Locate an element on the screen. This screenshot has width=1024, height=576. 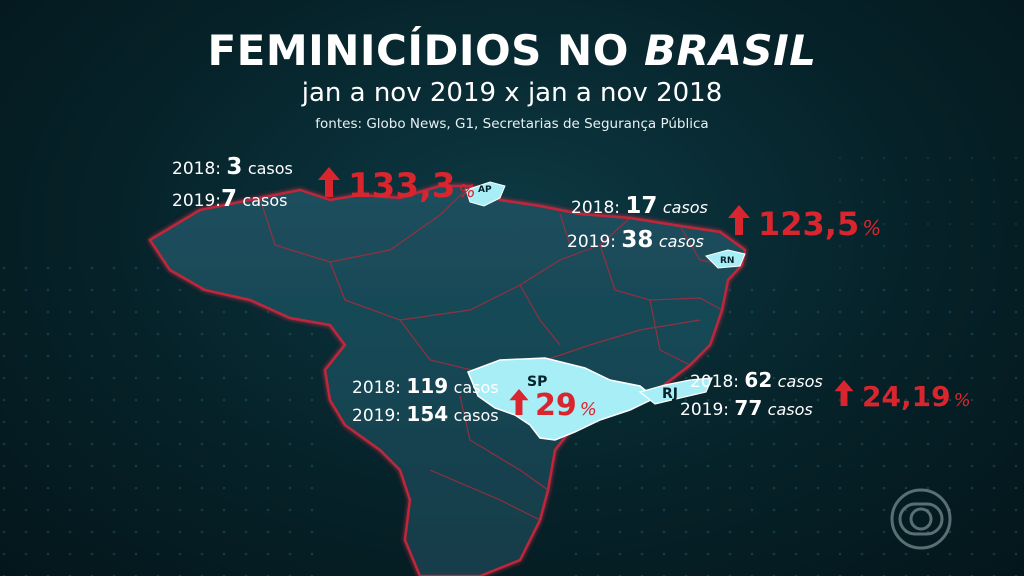
rj-2018-value: 62 is located at coordinates (758, 380).